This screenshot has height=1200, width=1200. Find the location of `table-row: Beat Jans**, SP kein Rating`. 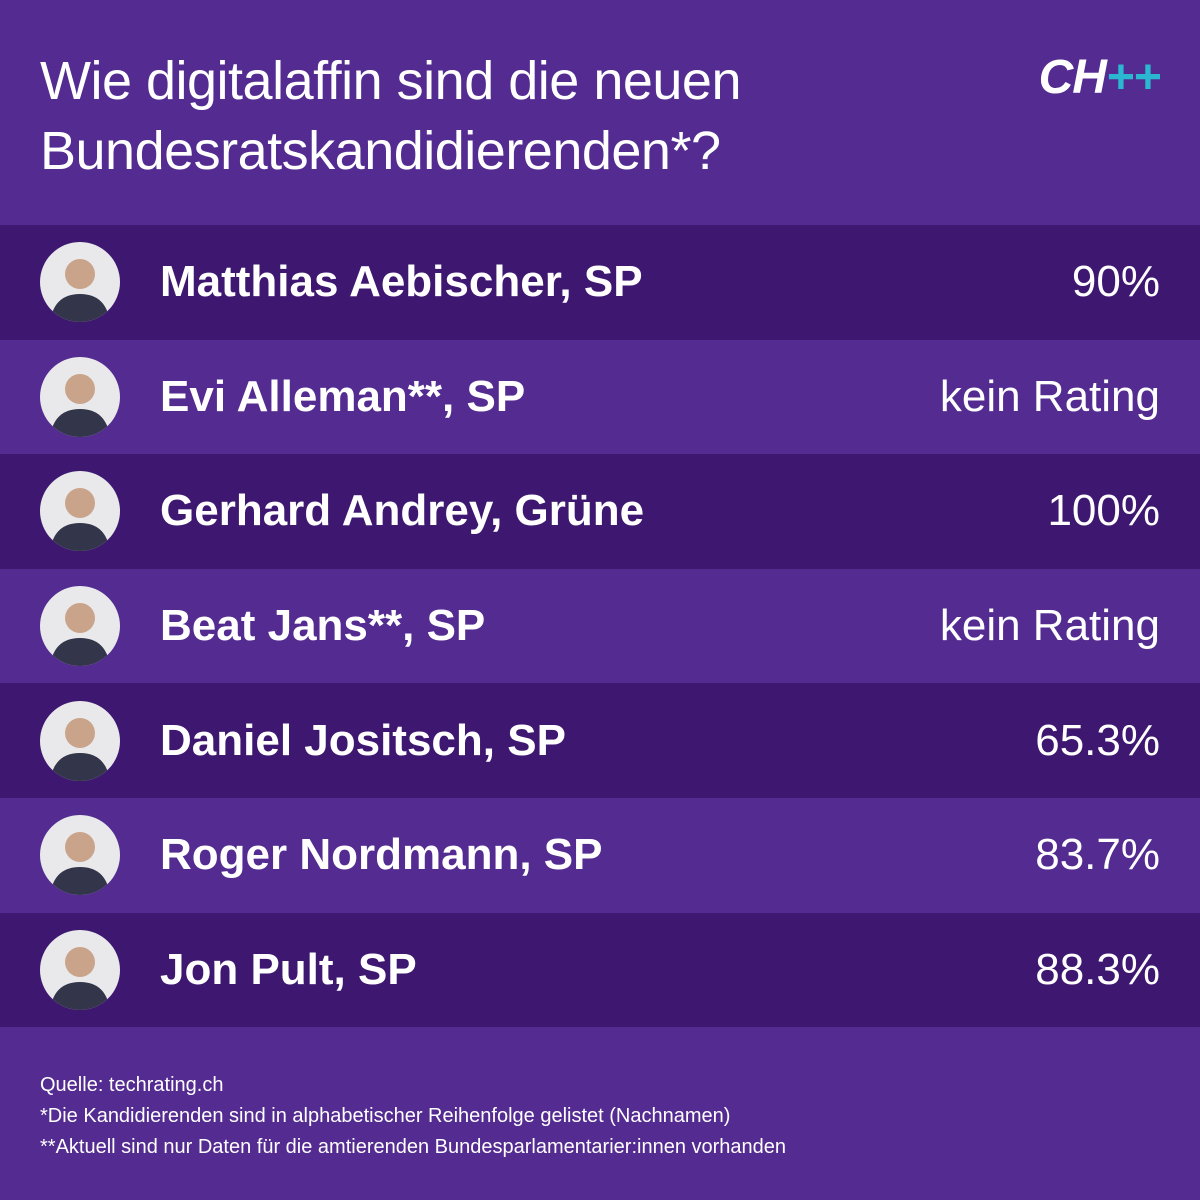

table-row: Beat Jans**, SP kein Rating is located at coordinates (600, 626).